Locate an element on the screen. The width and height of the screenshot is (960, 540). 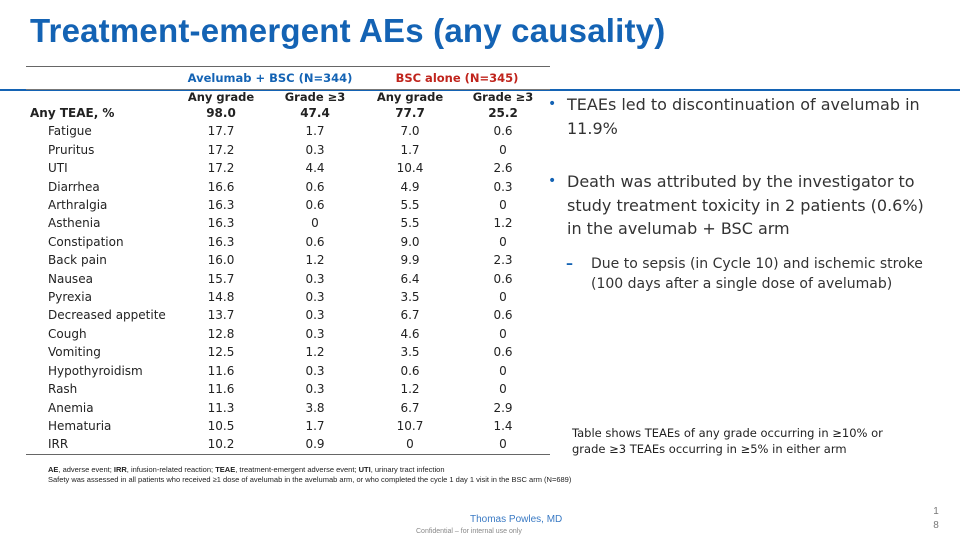
row-value: 11.3 is located at coordinates (221, 407).